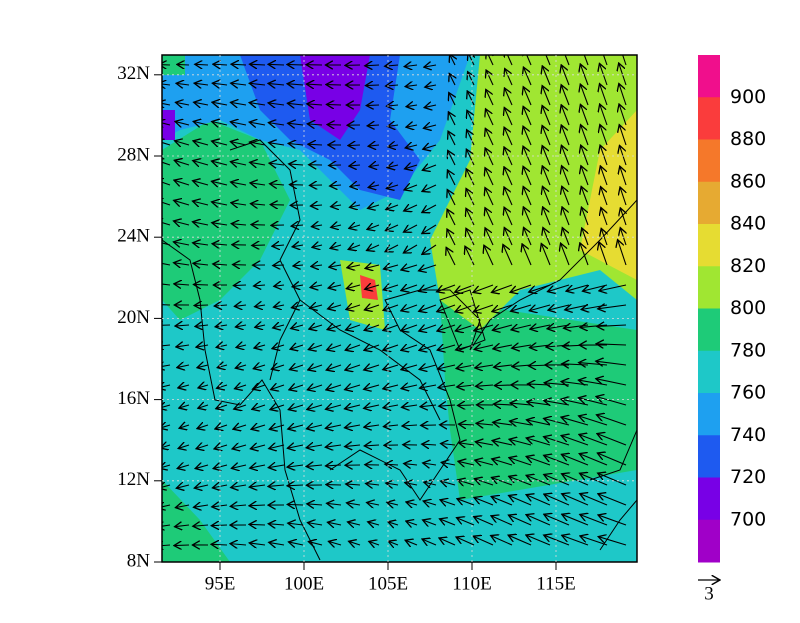 This screenshot has height=623, width=800. Describe the element at coordinates (133, 236) in the screenshot. I see `lat-tick-label: 24N` at that location.